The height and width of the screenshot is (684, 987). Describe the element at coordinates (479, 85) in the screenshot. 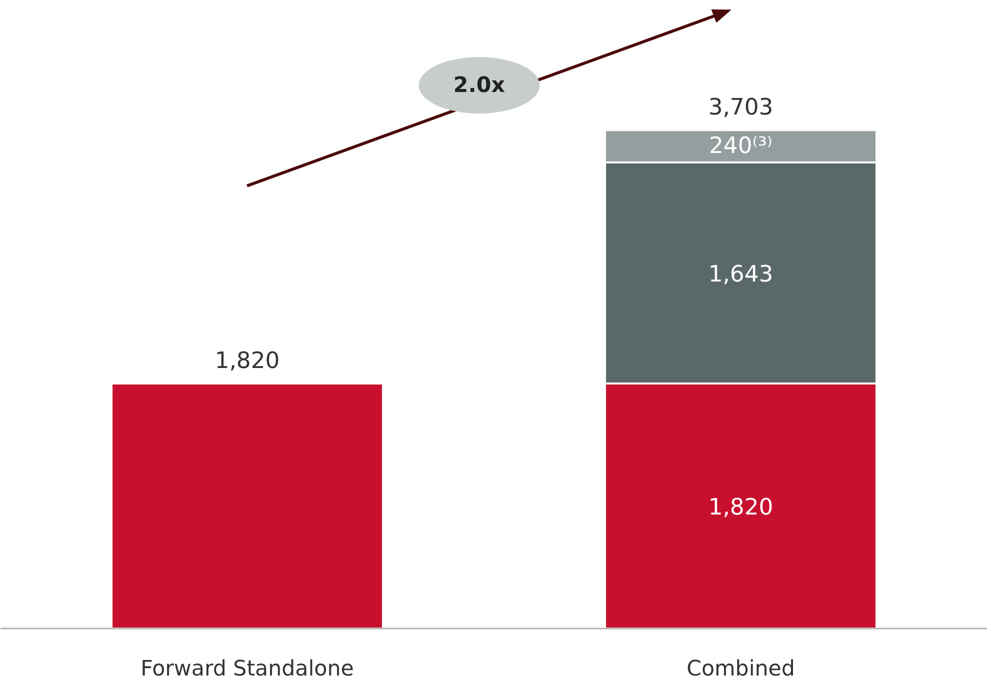

I see `text: 2.0x` at that location.